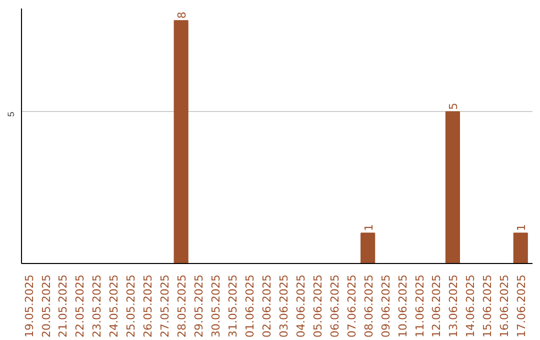 The image size is (540, 340). I want to click on x-tick-label: 04.06.2025, so click(301, 306).